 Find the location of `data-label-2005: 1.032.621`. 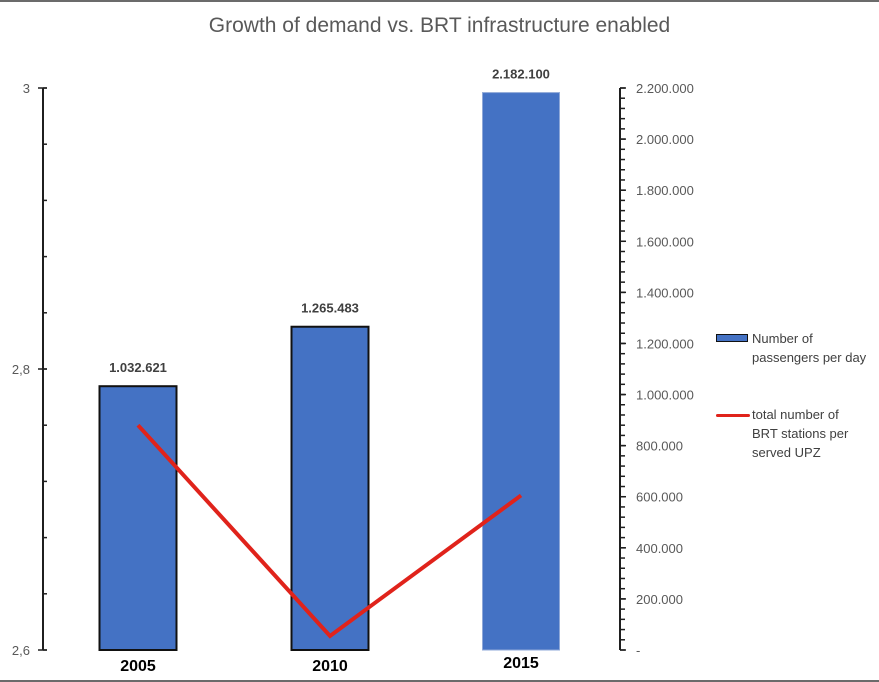

data-label-2005: 1.032.621 is located at coordinates (138, 367).